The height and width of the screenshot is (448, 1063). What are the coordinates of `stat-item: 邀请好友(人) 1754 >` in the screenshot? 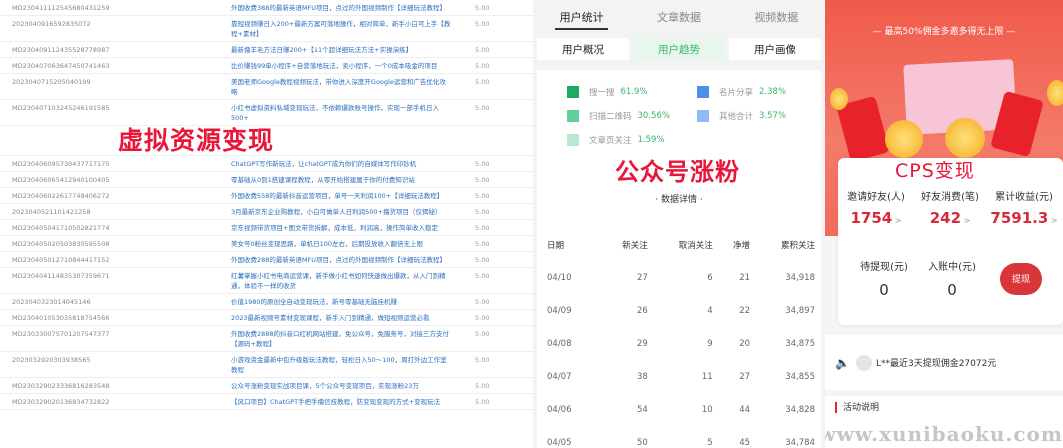 It's located at (876, 207).